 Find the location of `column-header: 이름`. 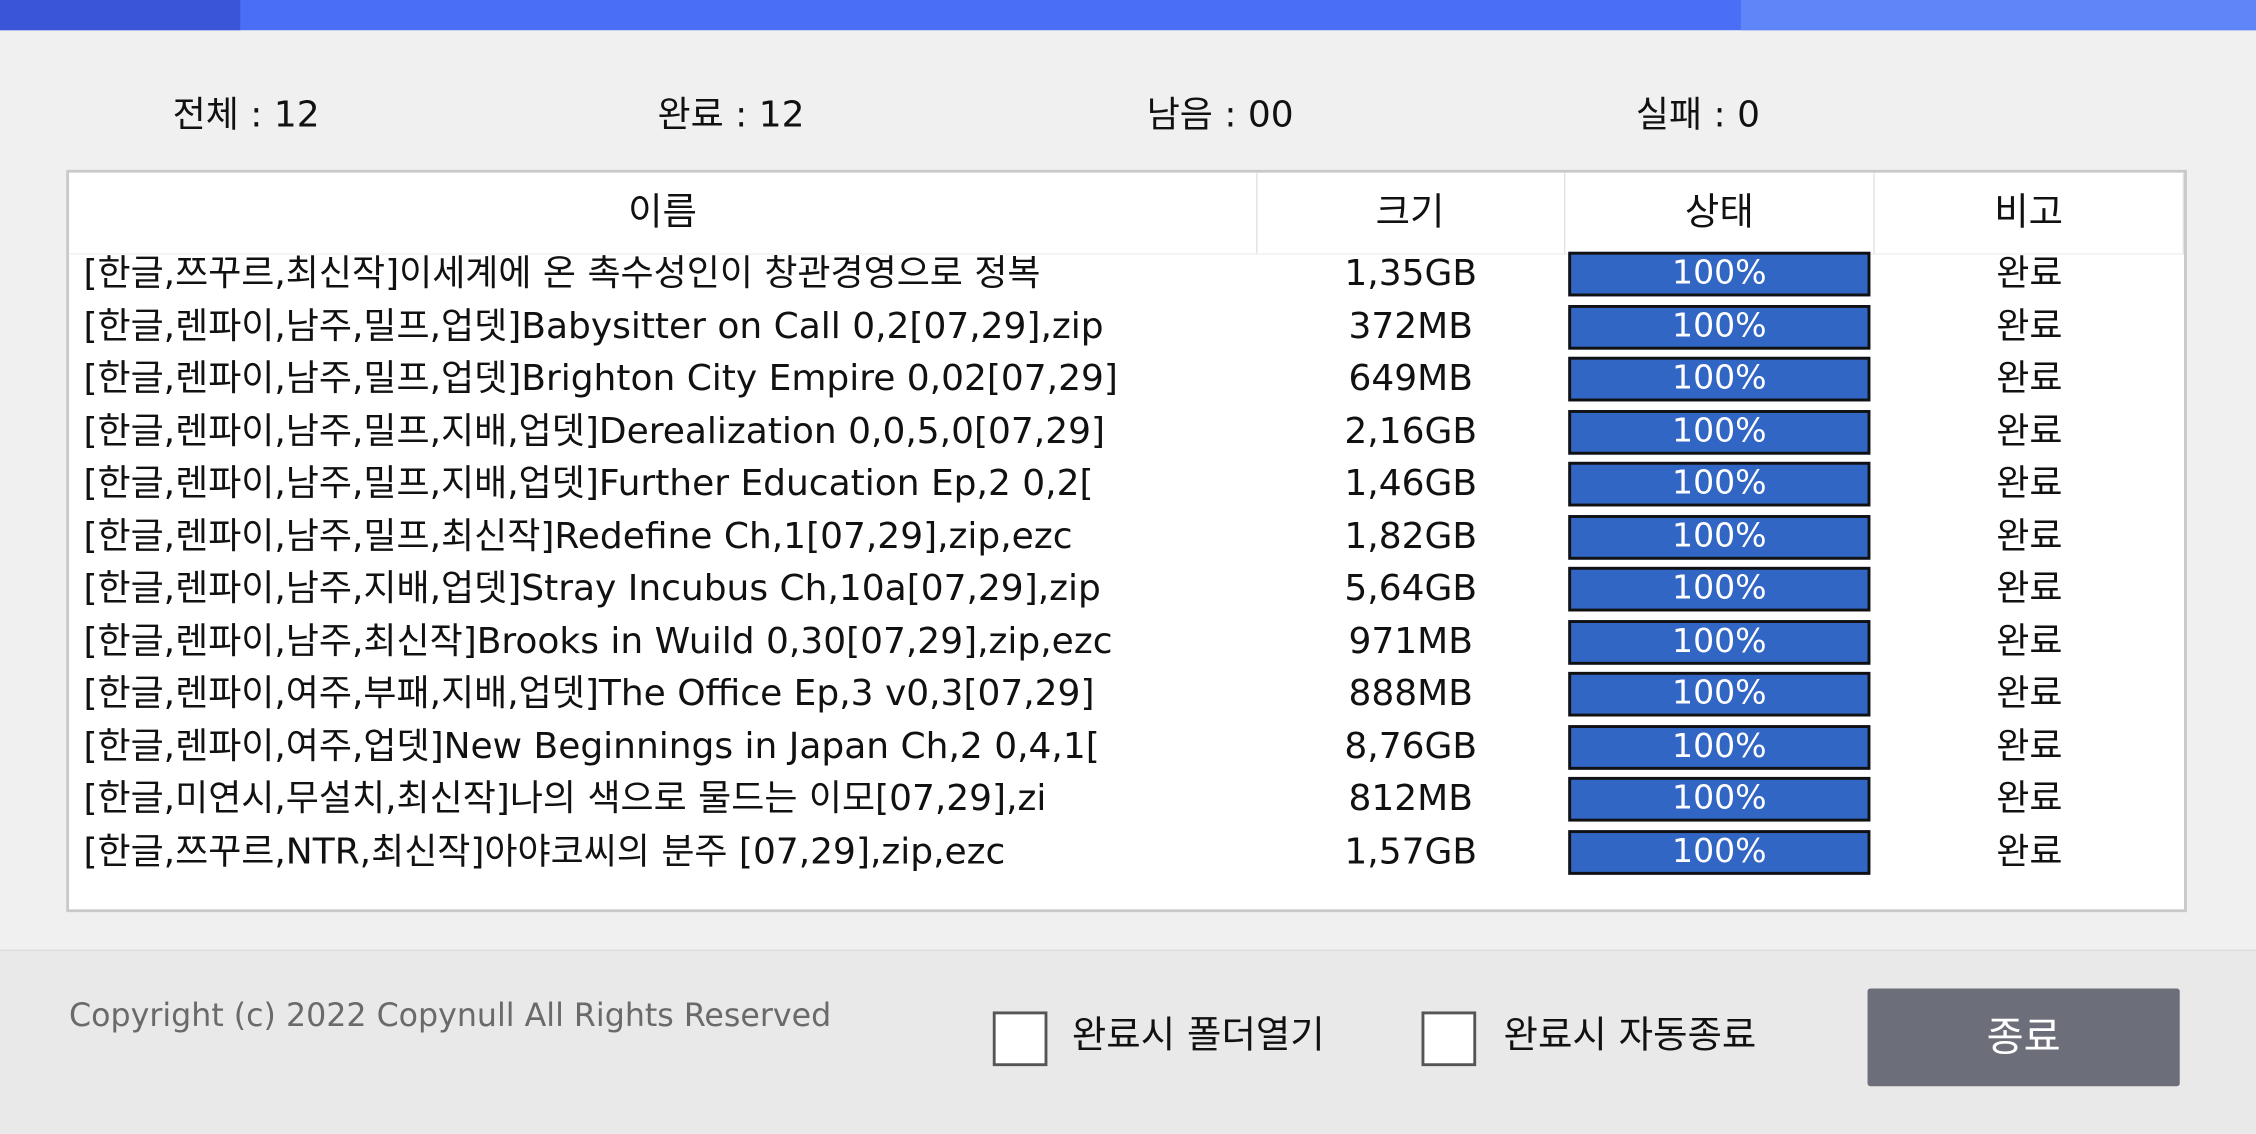

column-header: 이름 is located at coordinates (663, 213).